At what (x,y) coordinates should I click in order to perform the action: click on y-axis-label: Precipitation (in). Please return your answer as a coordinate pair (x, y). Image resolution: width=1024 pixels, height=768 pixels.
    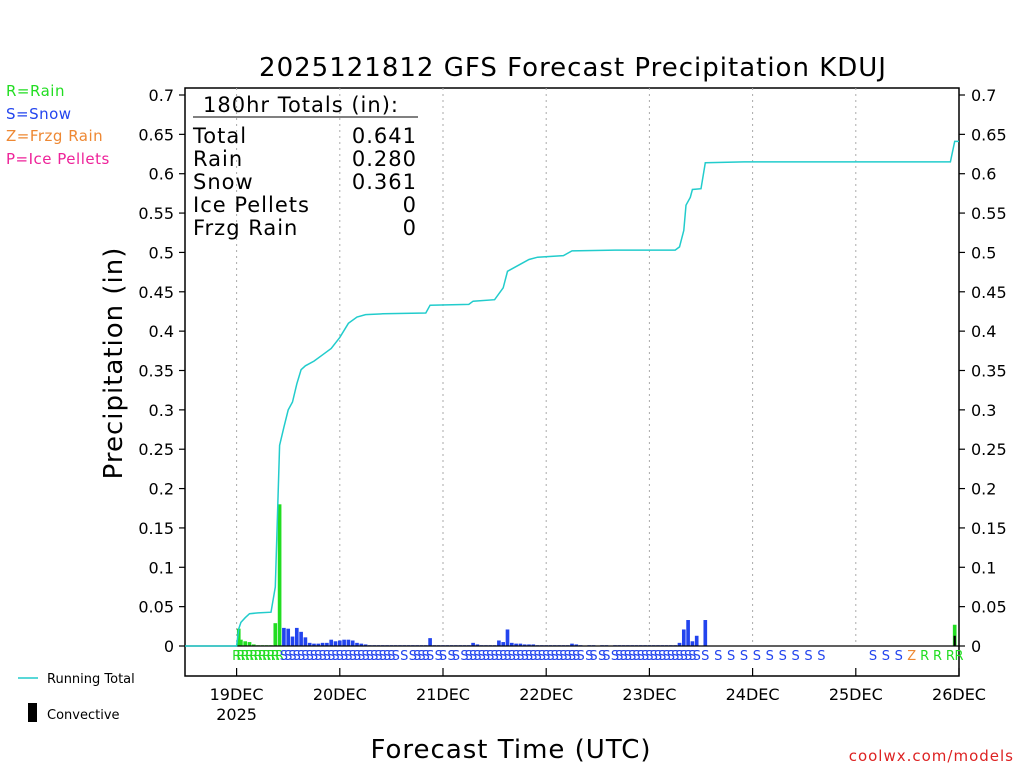
    Looking at the image, I should click on (114, 363).